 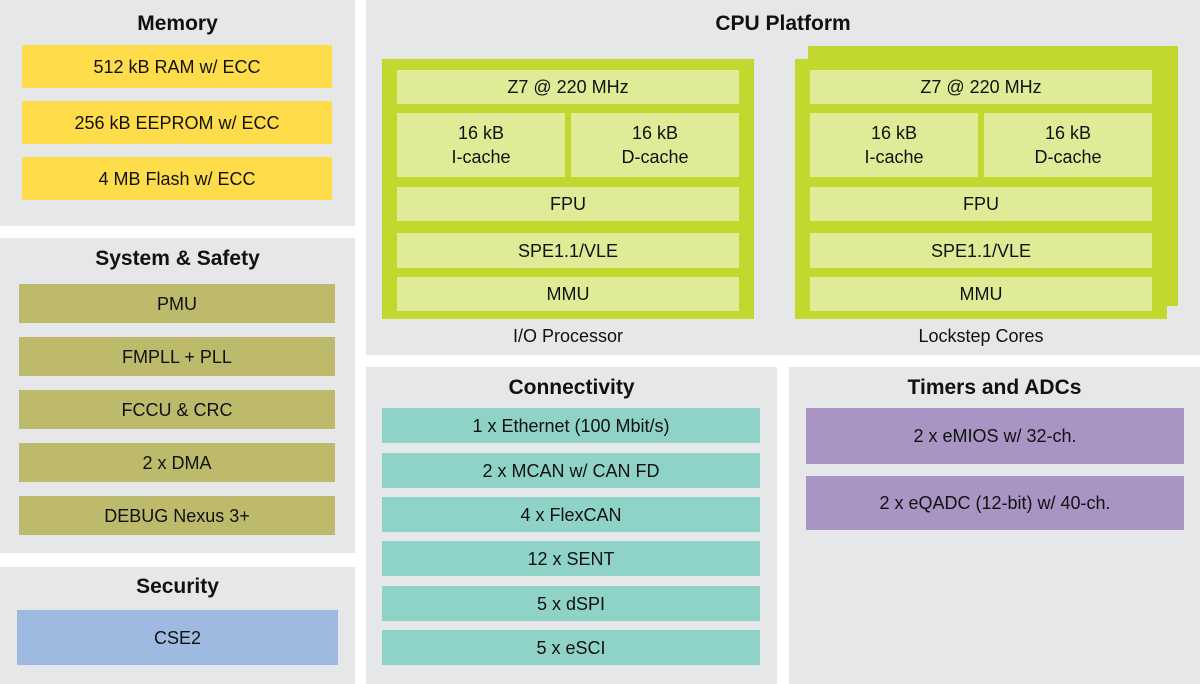 I want to click on panel-title: System & Safety, so click(x=177, y=258).